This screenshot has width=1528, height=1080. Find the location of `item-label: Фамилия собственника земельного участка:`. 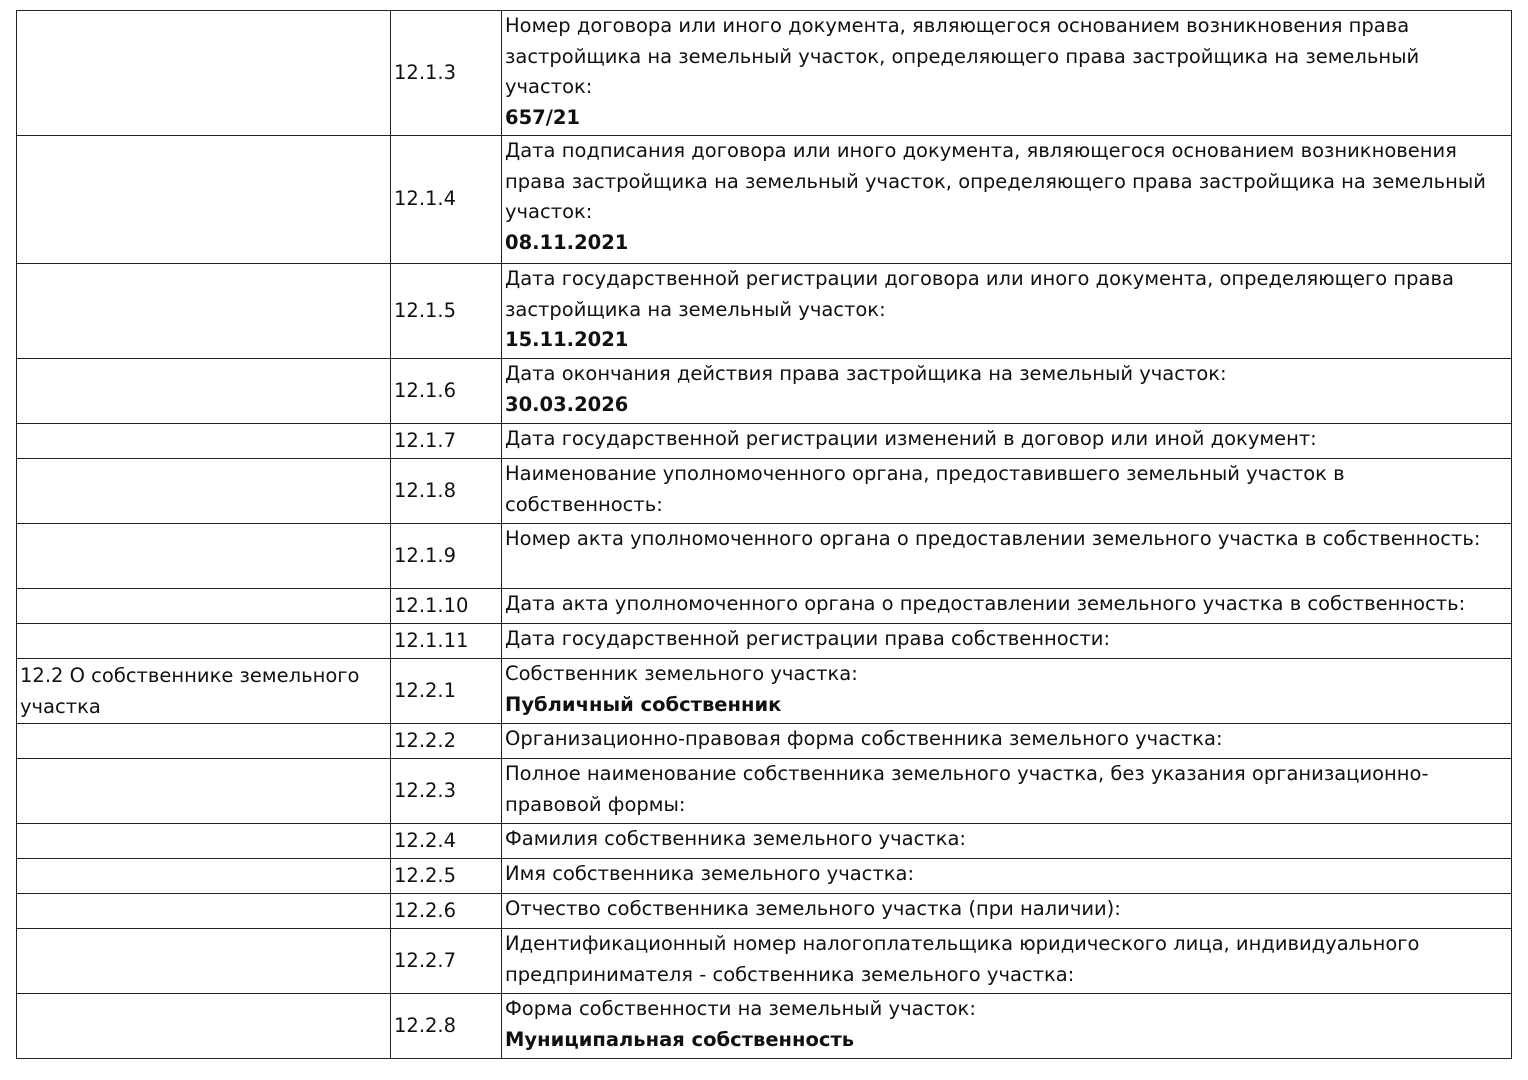

item-label: Фамилия собственника земельного участка: is located at coordinates (736, 838).